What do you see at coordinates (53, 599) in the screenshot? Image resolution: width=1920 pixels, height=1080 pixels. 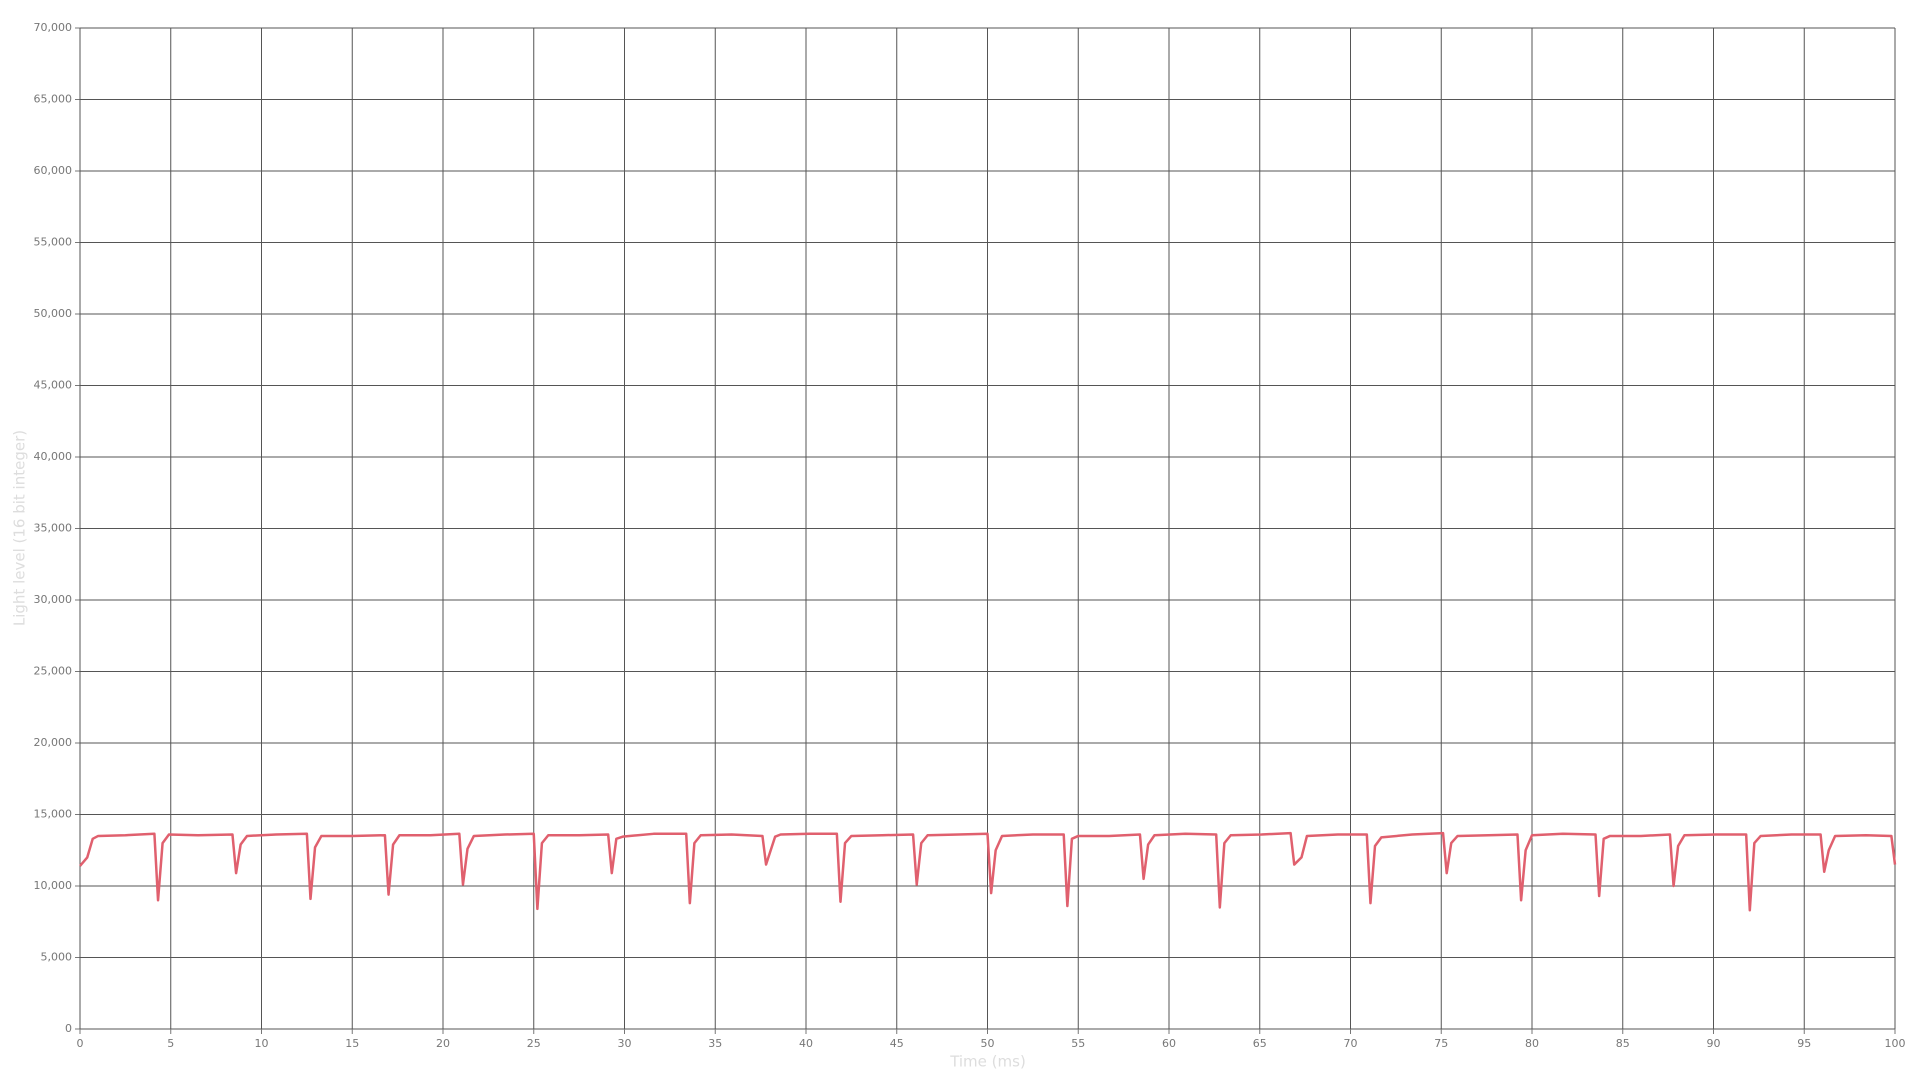 I see `y-tick-label: 30,000` at bounding box center [53, 599].